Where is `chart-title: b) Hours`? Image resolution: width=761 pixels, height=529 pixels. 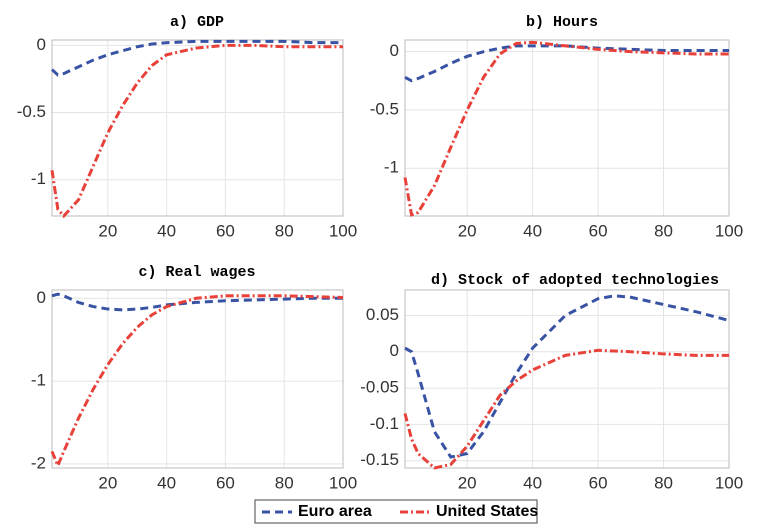
chart-title: b) Hours is located at coordinates (562, 22).